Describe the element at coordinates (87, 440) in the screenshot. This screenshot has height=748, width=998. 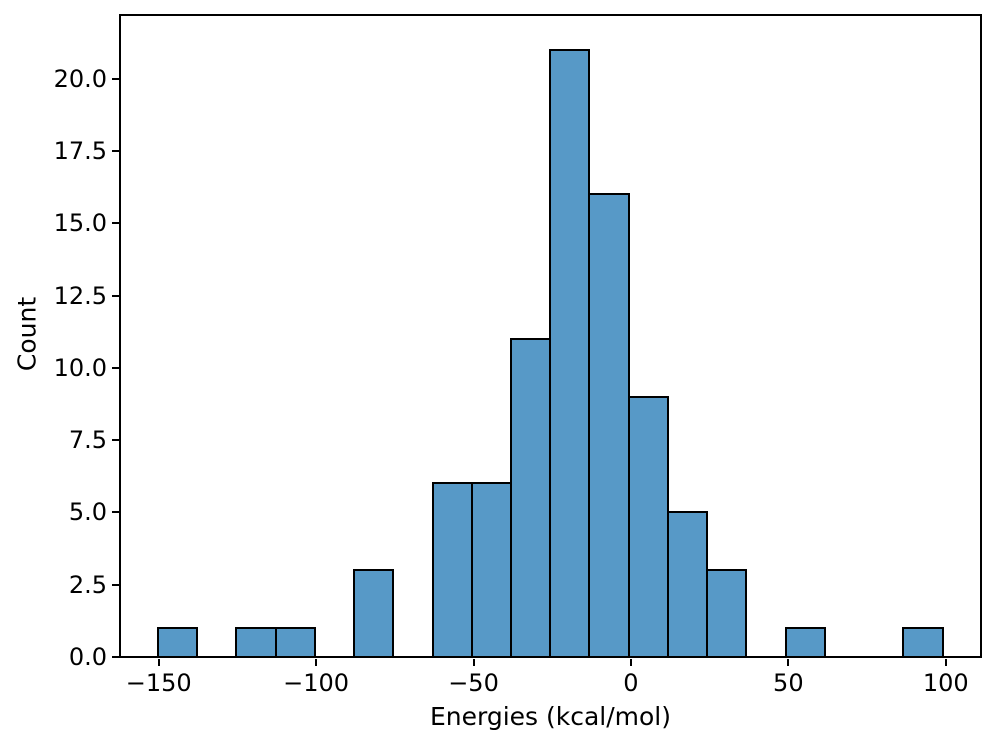
I see `y-tick-label: 7.5` at that location.